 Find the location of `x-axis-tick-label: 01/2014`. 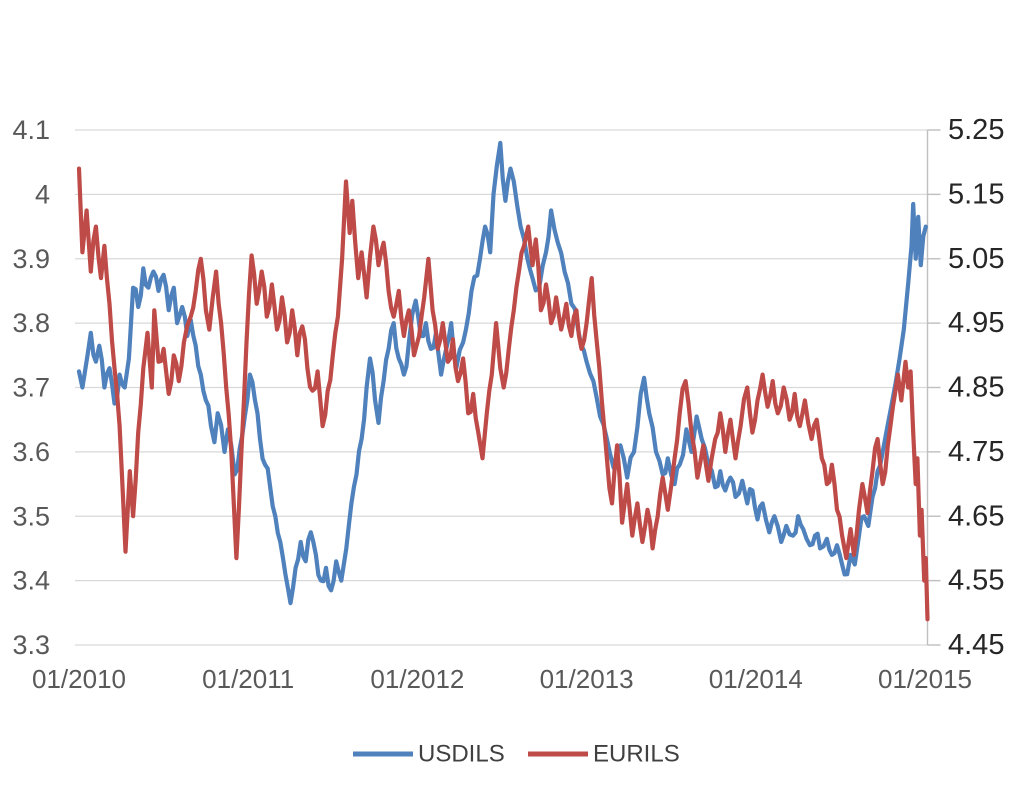

x-axis-tick-label: 01/2014 is located at coordinates (756, 679).